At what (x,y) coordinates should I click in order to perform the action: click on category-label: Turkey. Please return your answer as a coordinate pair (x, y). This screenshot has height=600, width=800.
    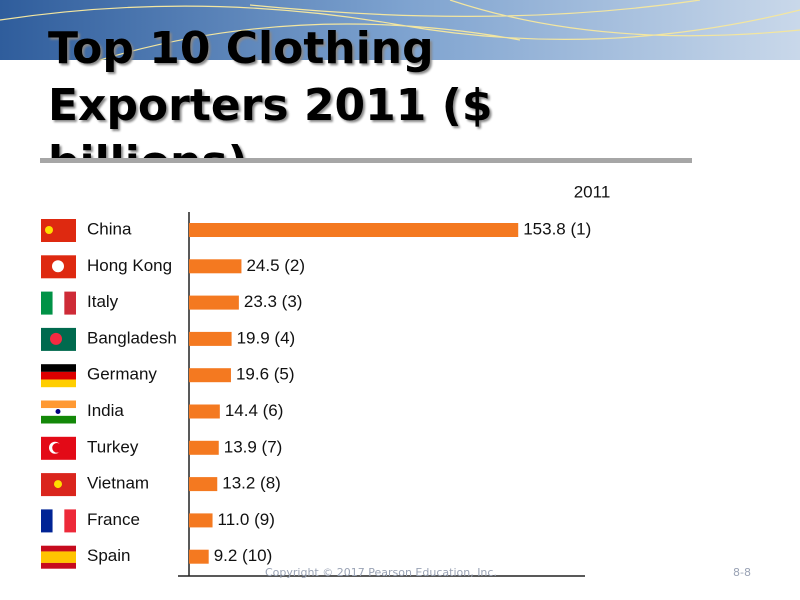
    Looking at the image, I should click on (113, 446).